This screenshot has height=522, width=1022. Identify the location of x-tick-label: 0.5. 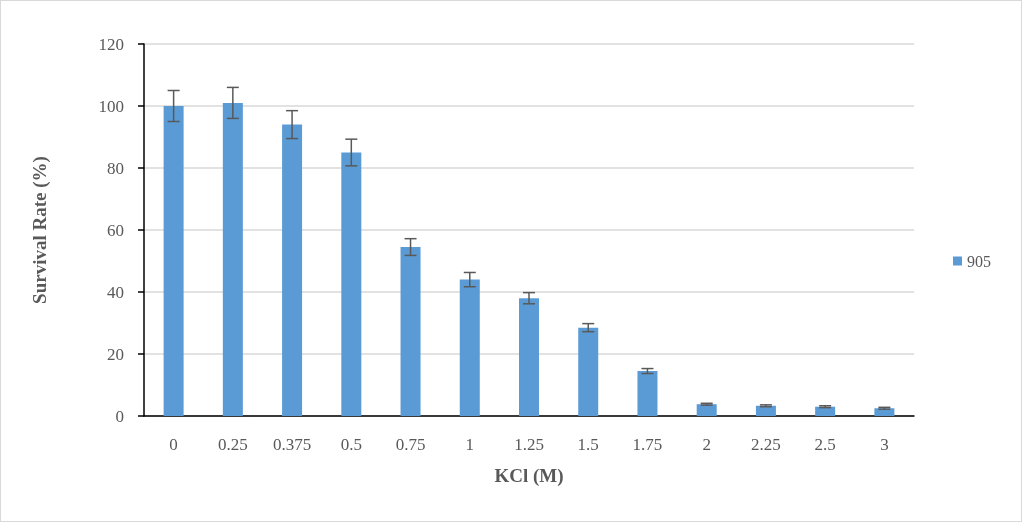
(351, 444).